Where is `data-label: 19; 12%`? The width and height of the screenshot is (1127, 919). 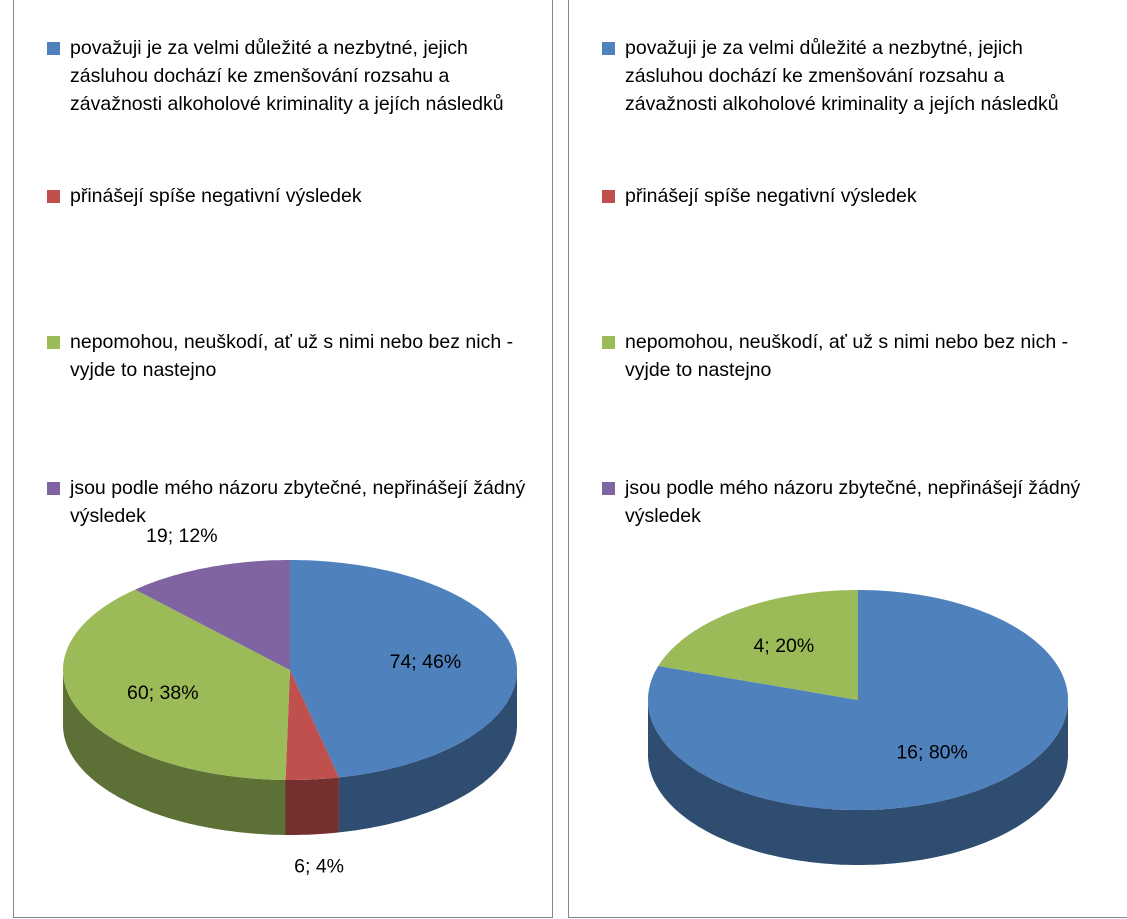 data-label: 19; 12% is located at coordinates (182, 536).